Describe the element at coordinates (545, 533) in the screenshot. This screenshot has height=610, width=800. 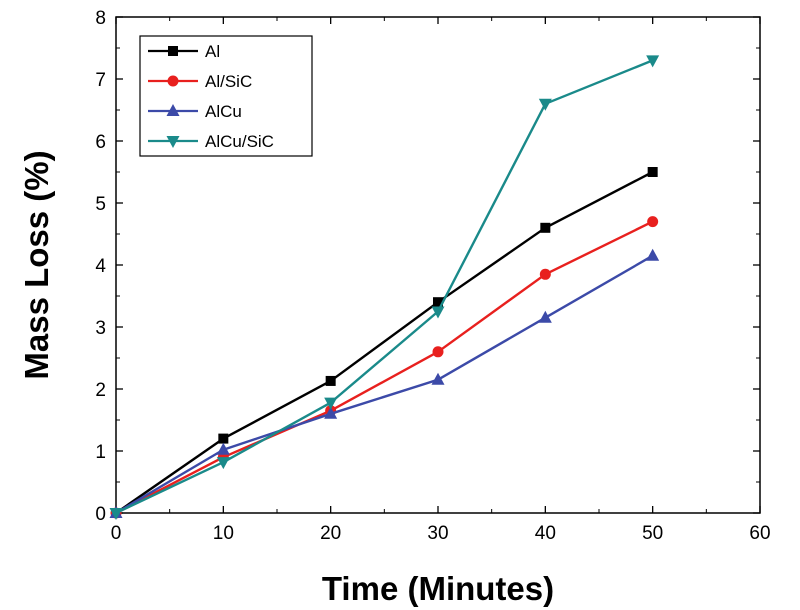
I see `x-tick-label: 40` at that location.